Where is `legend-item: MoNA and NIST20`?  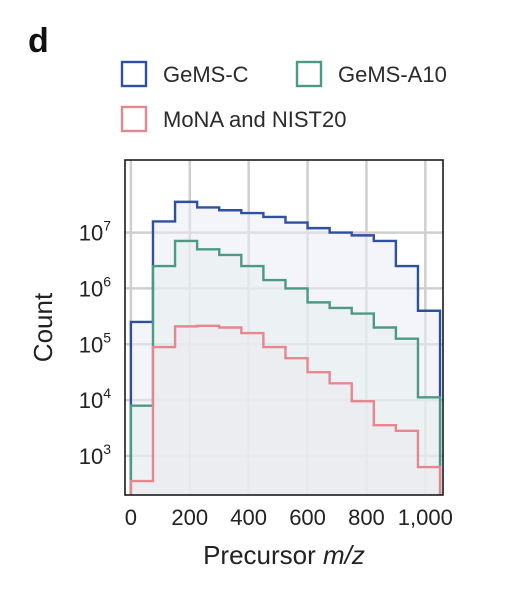
legend-item: MoNA and NIST20 is located at coordinates (233, 119).